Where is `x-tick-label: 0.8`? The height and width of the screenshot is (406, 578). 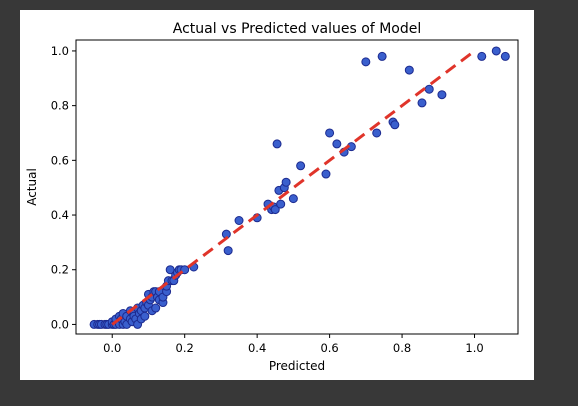 x-tick-label: 0.8 is located at coordinates (402, 348).